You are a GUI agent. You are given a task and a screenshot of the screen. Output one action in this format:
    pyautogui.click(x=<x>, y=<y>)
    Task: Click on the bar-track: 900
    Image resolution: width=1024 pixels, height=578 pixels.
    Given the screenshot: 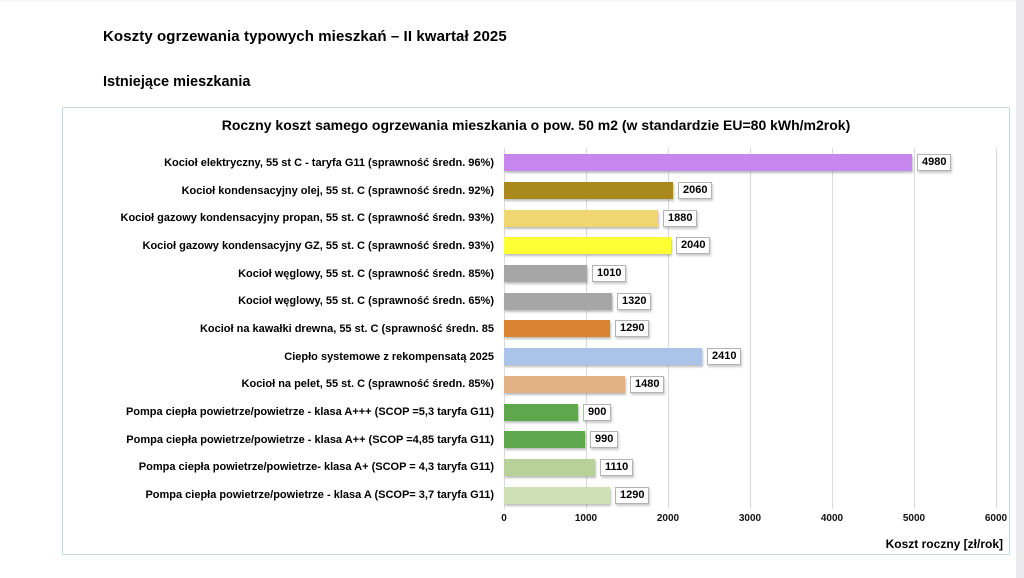 What is the action you would take?
    pyautogui.click(x=756, y=412)
    